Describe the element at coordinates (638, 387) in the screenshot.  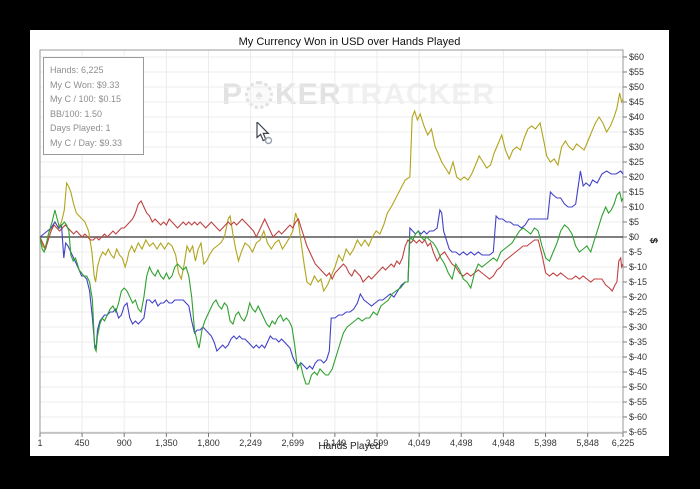
I see `y-tick-label: $-50` at that location.